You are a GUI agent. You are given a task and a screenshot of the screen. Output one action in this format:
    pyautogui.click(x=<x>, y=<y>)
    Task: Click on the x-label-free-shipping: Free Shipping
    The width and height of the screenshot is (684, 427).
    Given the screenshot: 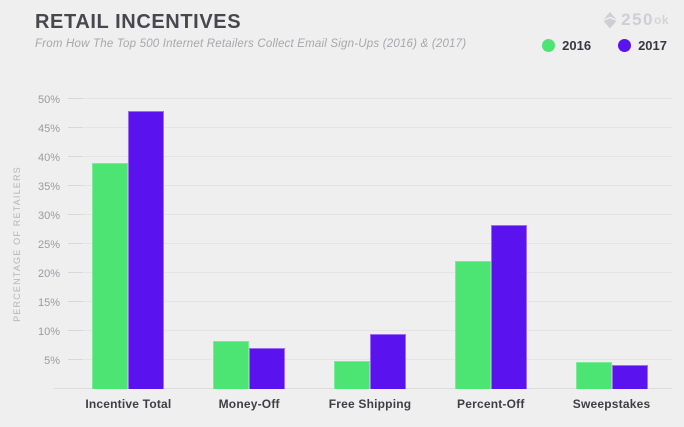 What is the action you would take?
    pyautogui.click(x=370, y=404)
    